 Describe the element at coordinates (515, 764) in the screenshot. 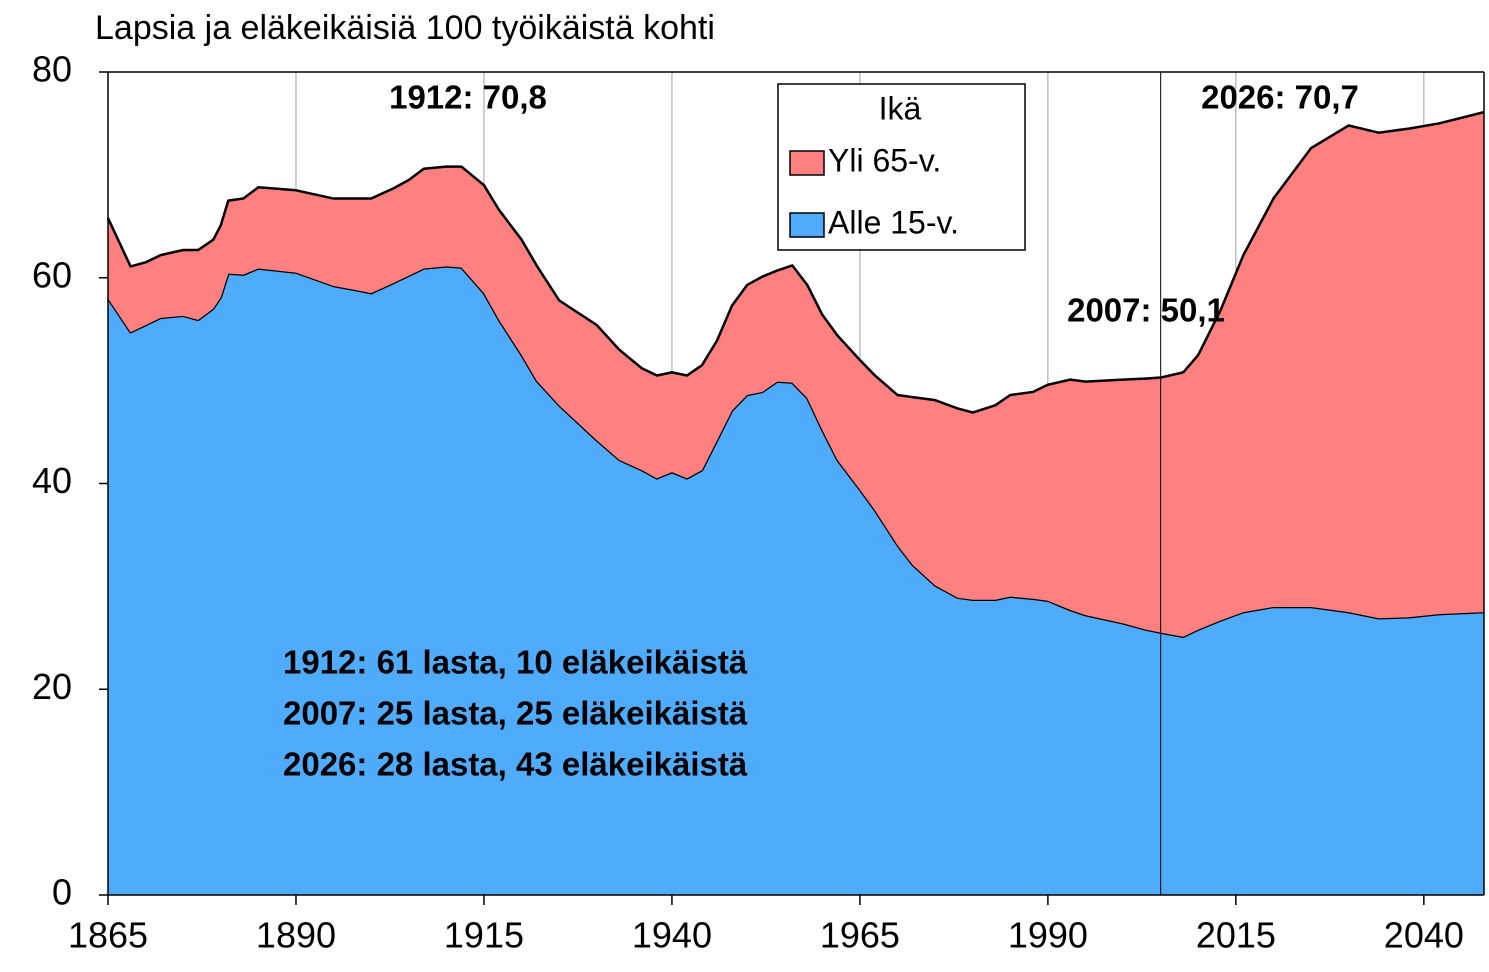

I see `note: 2026: 28 lasta, 43 eläkeikäistä` at that location.